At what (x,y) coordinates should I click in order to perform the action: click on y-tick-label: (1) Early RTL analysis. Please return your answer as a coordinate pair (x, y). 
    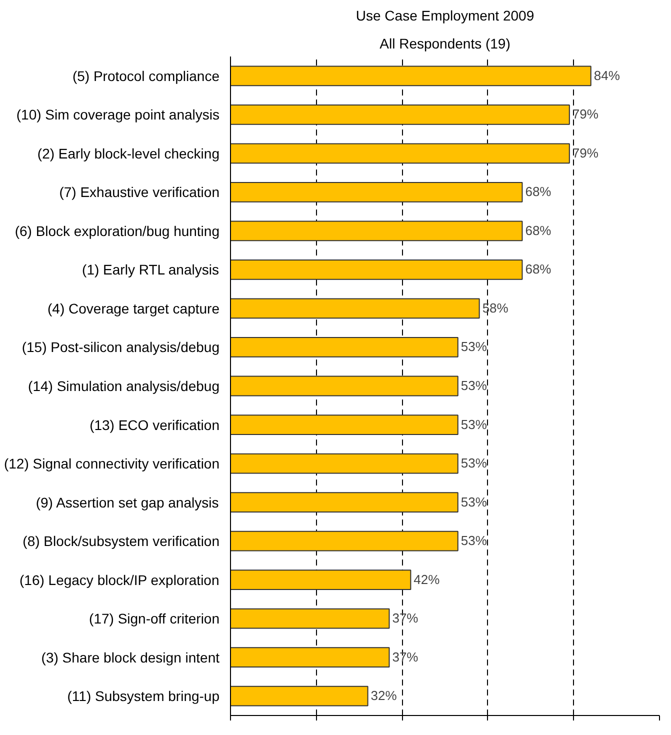
    Looking at the image, I should click on (150, 270).